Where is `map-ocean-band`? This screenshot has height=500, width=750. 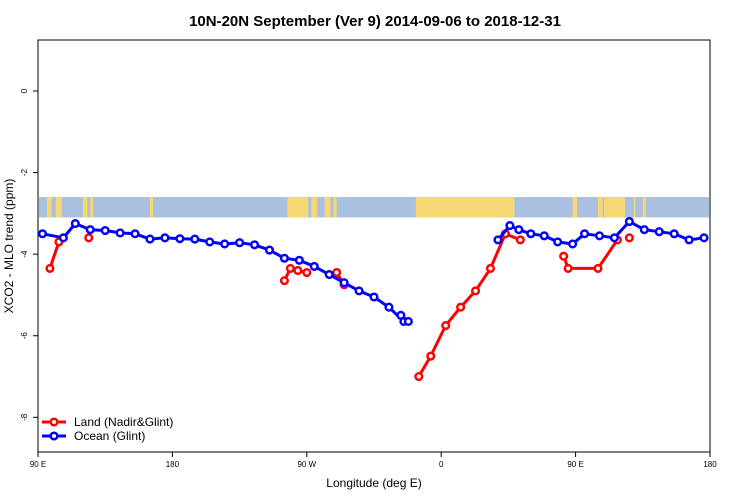 map-ocean-band is located at coordinates (374, 207).